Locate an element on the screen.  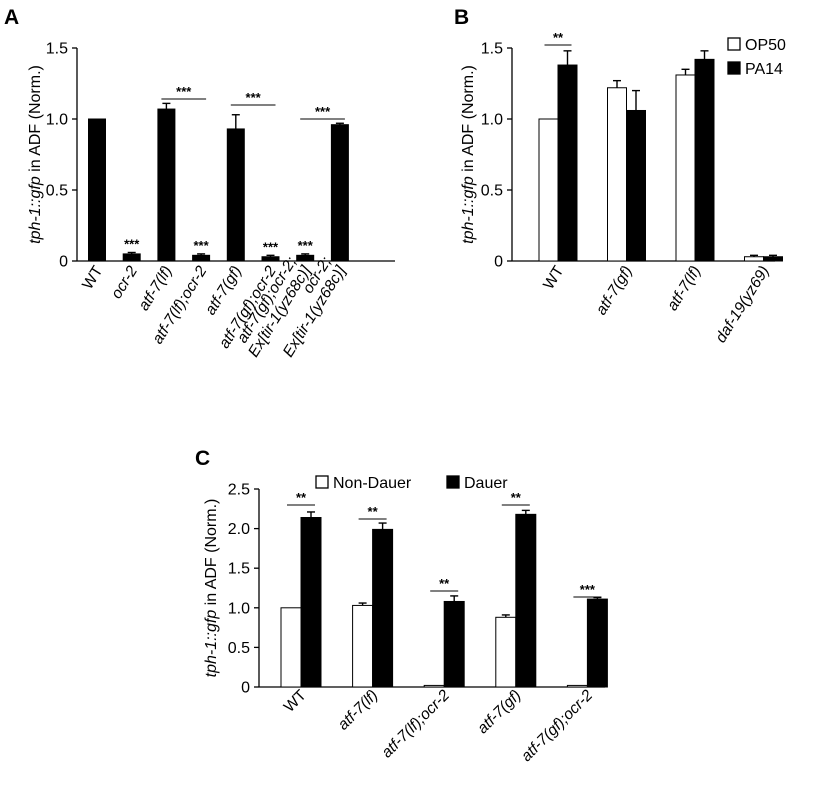
x-tick-label: ocr-2 is located at coordinates (124, 282).